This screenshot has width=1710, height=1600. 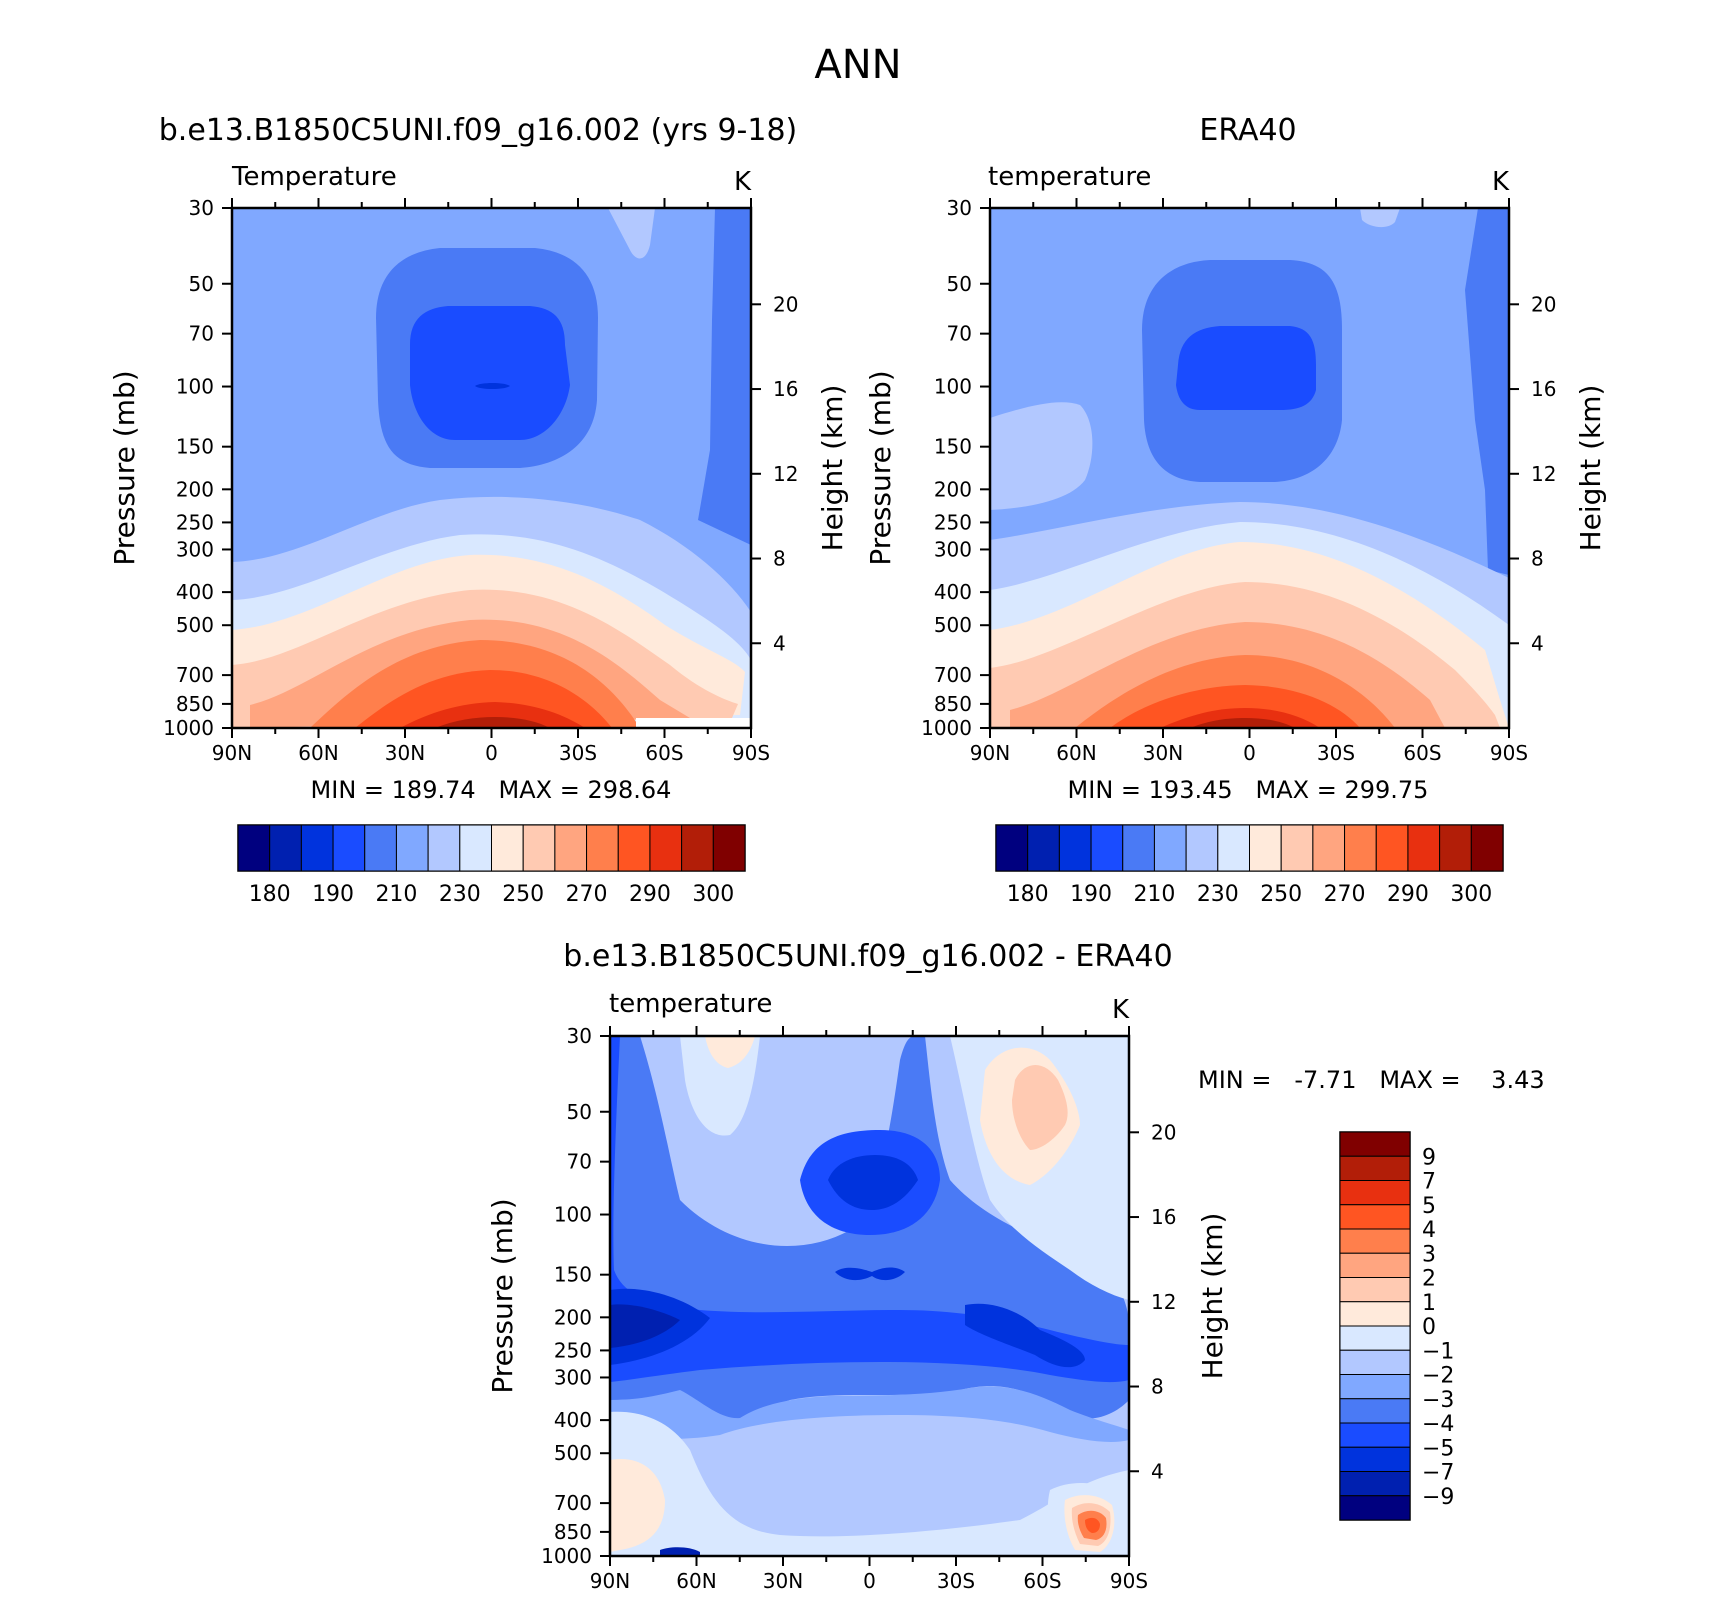 I want to click on ylabel-pressure: Pressure (mb), so click(x=502, y=1295).